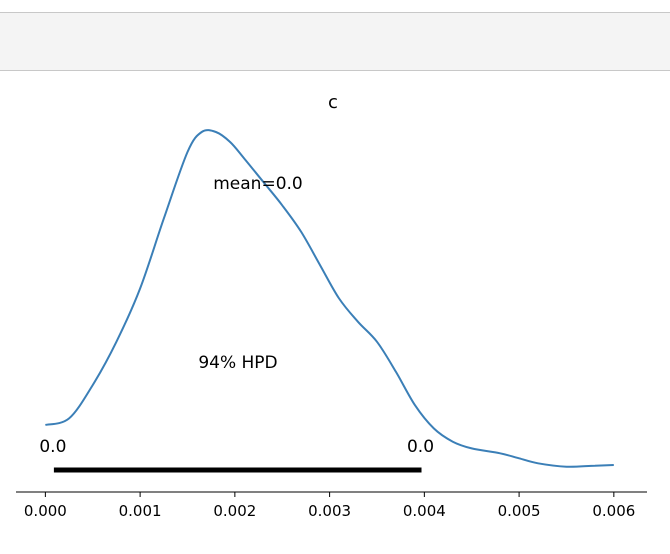  Describe the element at coordinates (335, 12) in the screenshot. I see `top-rule` at that location.